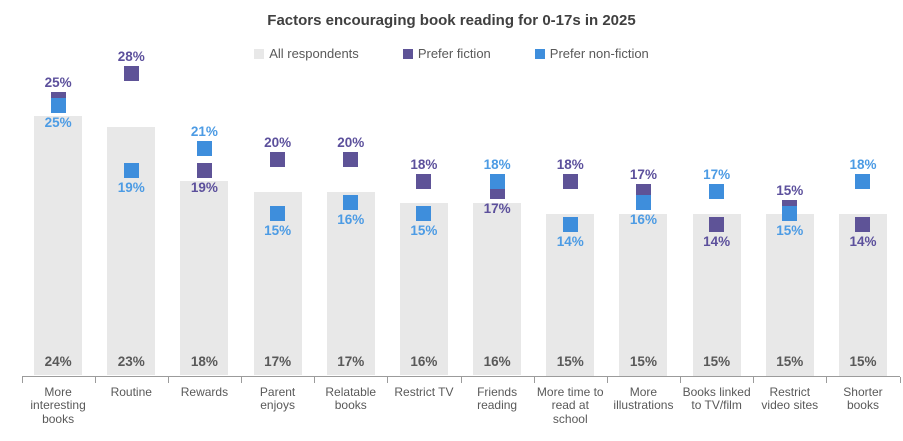  What do you see at coordinates (277, 398) in the screenshot?
I see `category-label: Parent enjoys` at bounding box center [277, 398].